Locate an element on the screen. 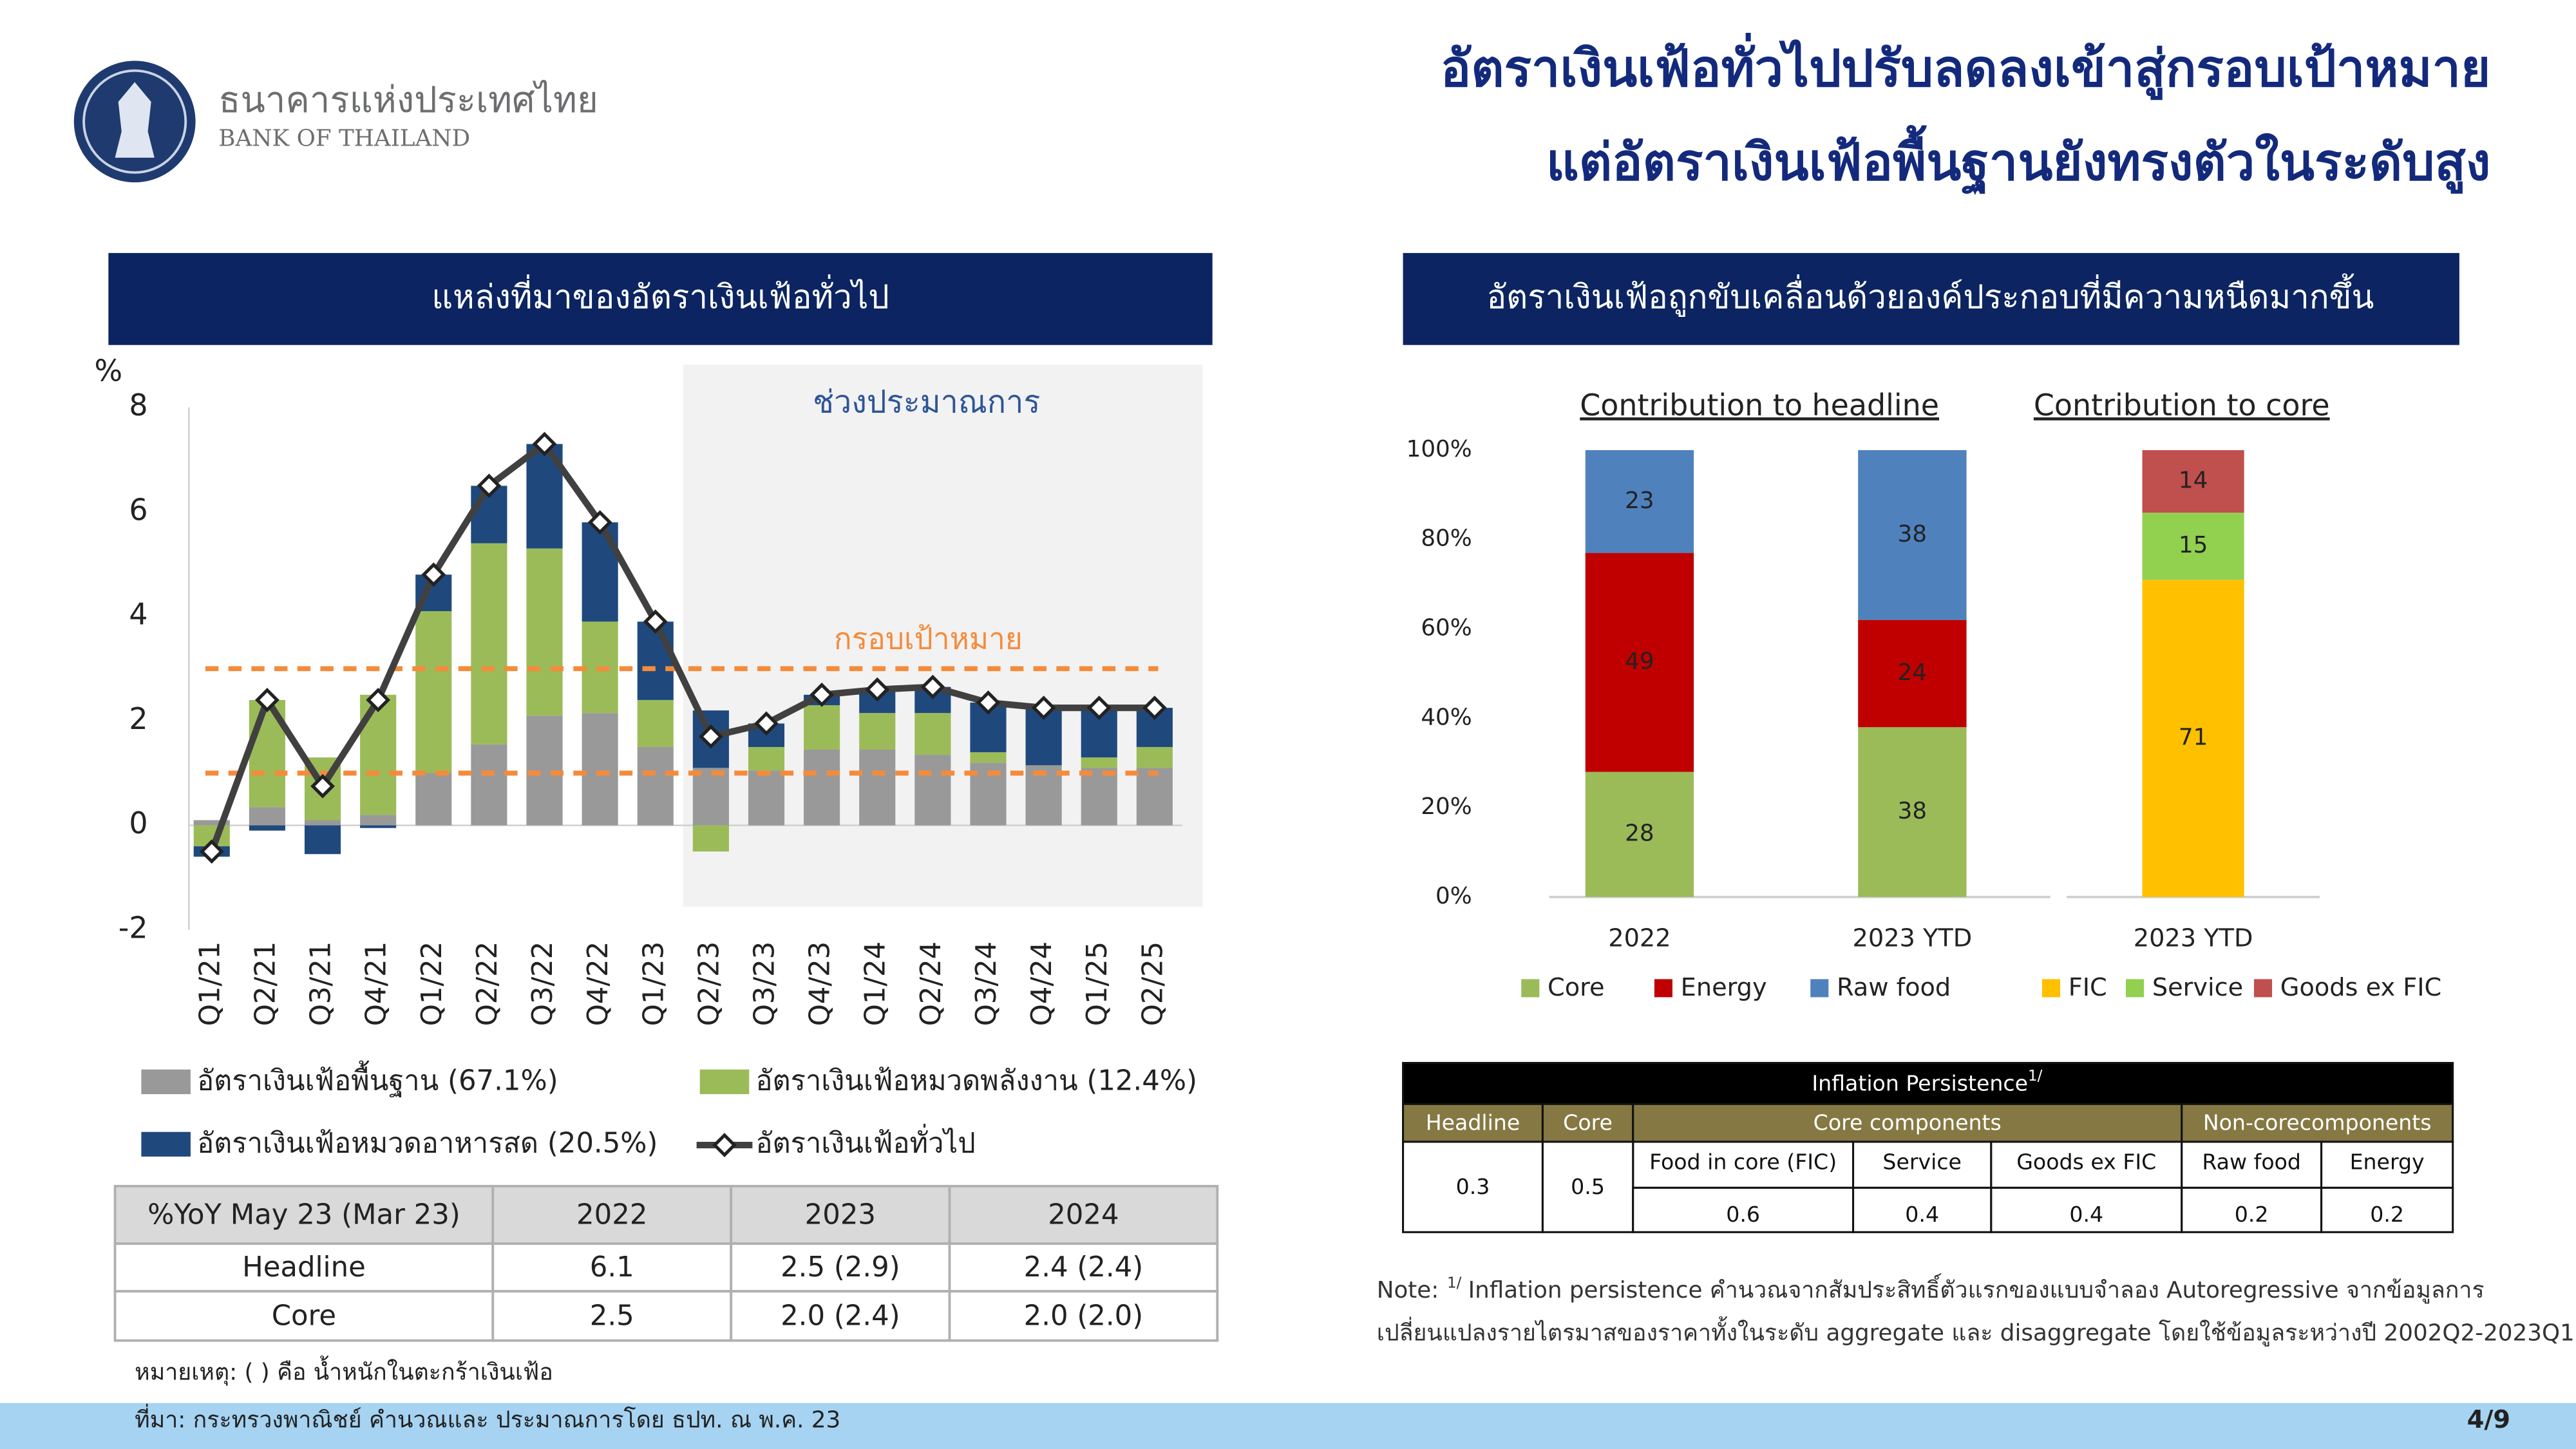 The image size is (2576, 1449). table-subheader: Goods ex FIC is located at coordinates (2086, 1162).